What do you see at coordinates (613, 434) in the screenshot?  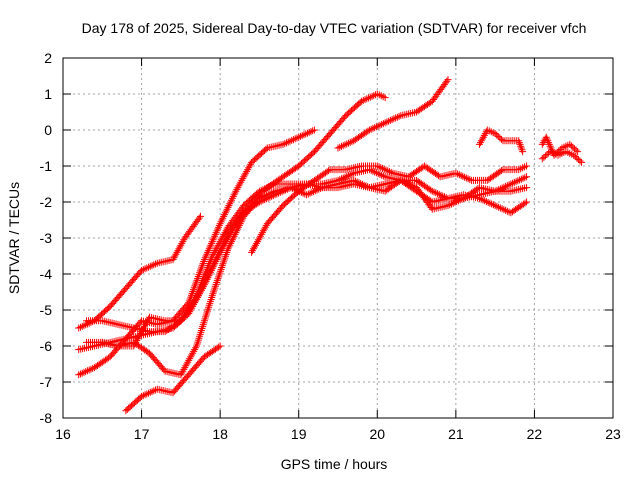 I see `x-tick-label: 23` at bounding box center [613, 434].